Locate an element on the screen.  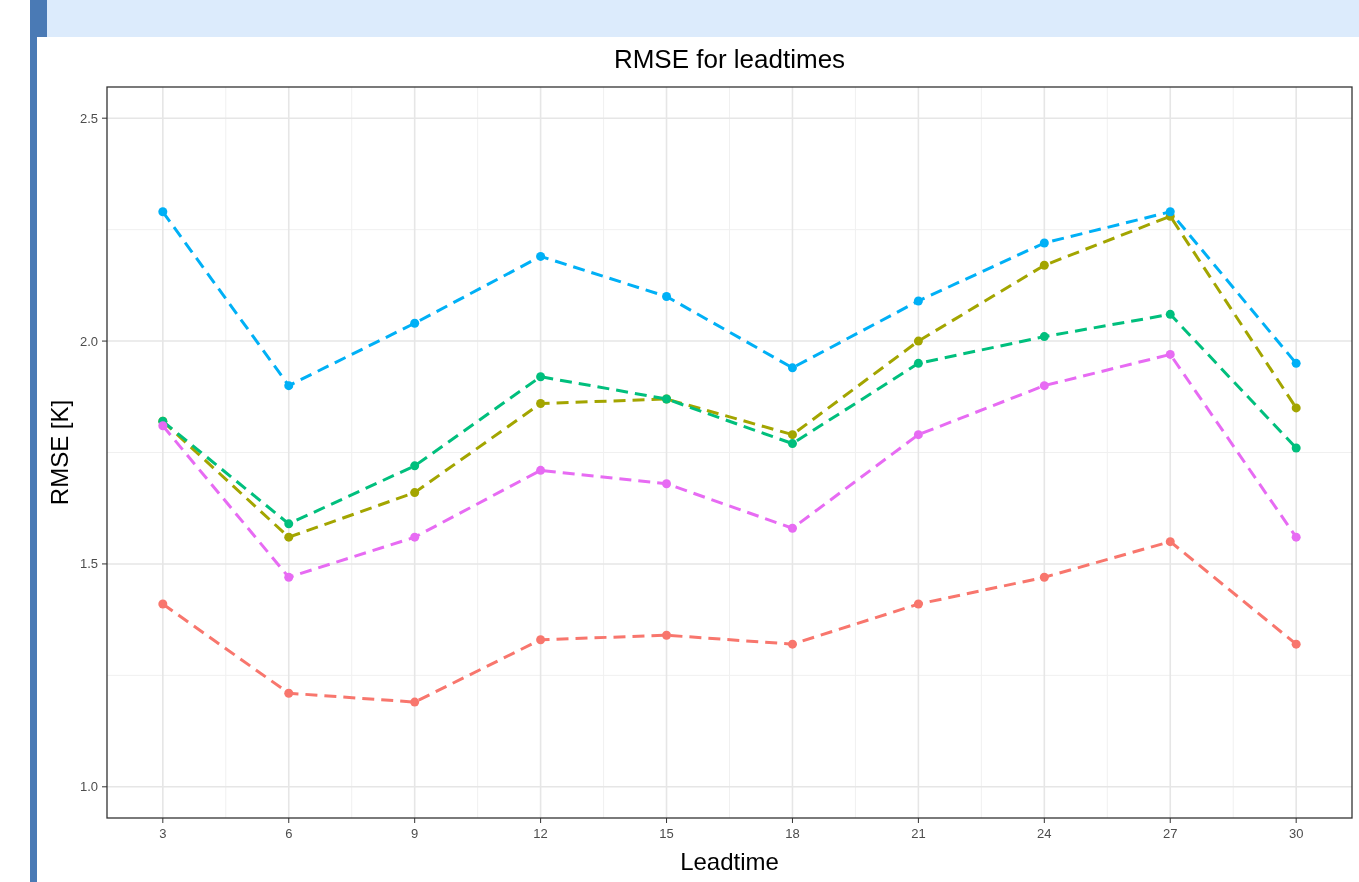
x-tick-label: 9 is located at coordinates (415, 833).